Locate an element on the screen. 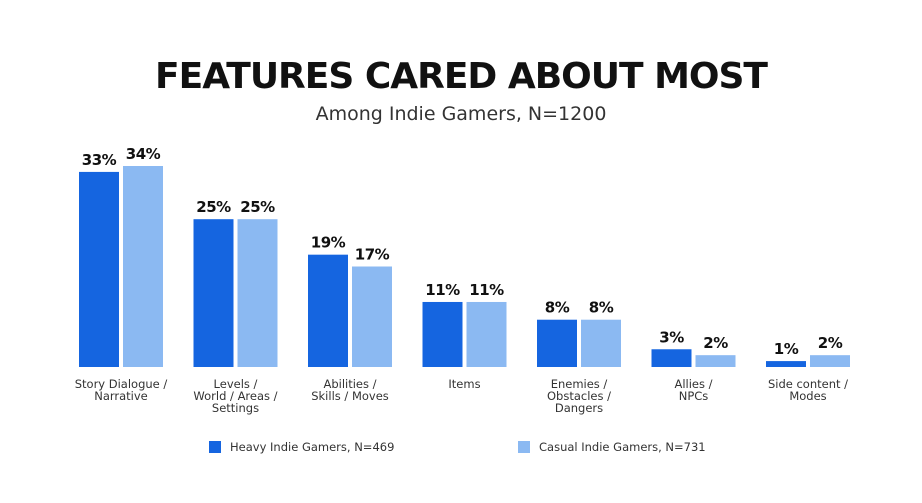  bar-s1-c1 is located at coordinates (99, 269).